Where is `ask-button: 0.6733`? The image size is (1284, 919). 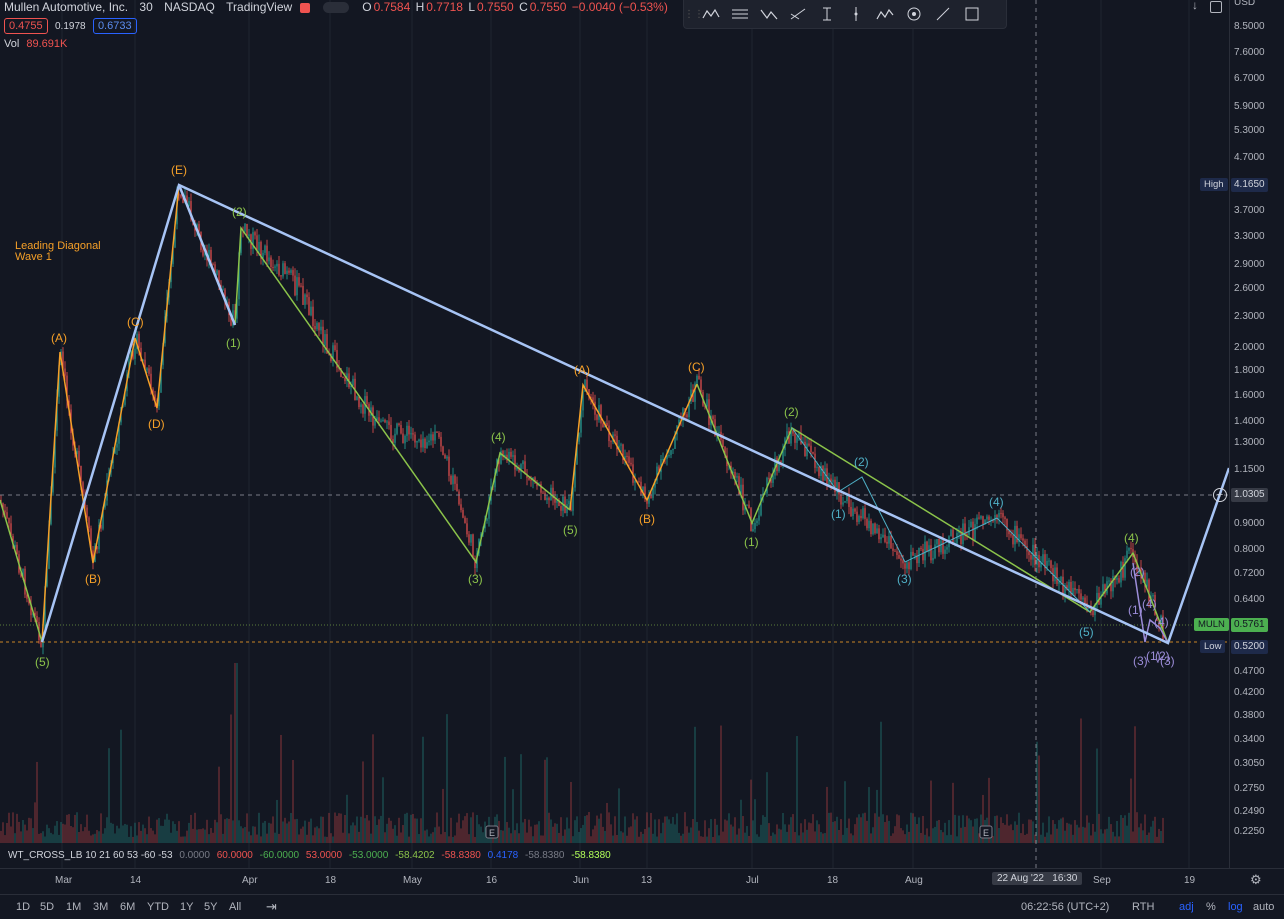 ask-button: 0.6733 is located at coordinates (114, 26).